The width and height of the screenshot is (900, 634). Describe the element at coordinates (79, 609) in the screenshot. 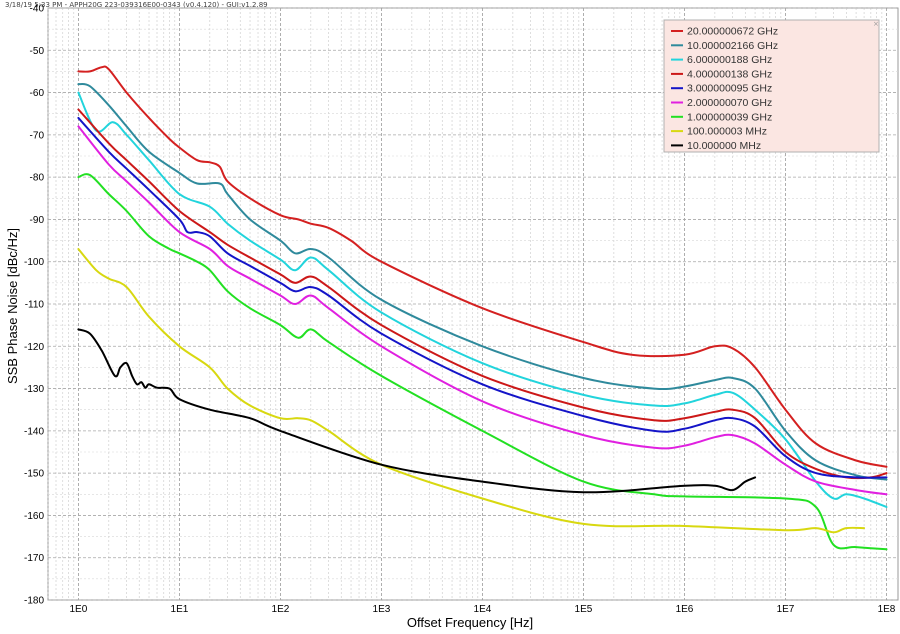

I see `x-tick-label: 1E0` at that location.